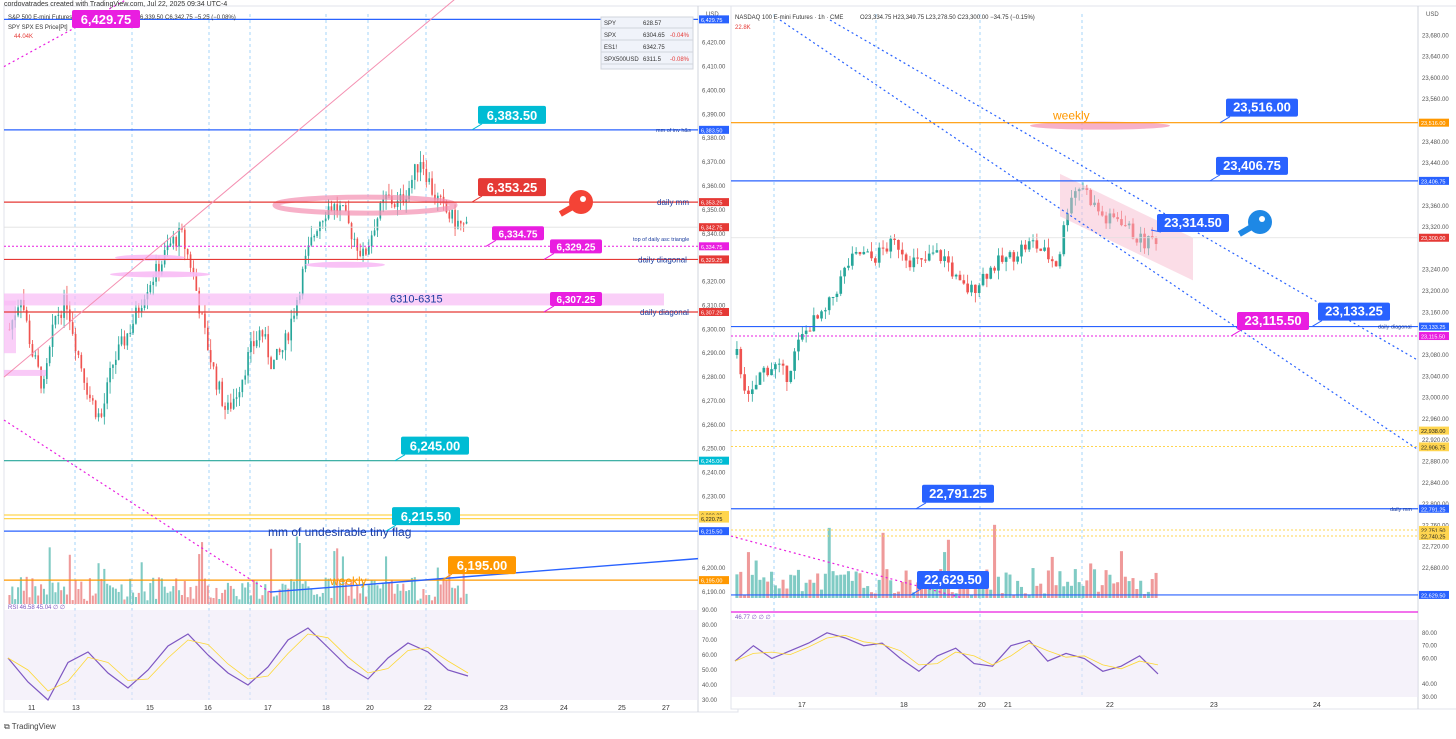 This screenshot has width=1456, height=739. What do you see at coordinates (504, 708) in the screenshot?
I see `left-xaxis-label: 23` at bounding box center [504, 708].